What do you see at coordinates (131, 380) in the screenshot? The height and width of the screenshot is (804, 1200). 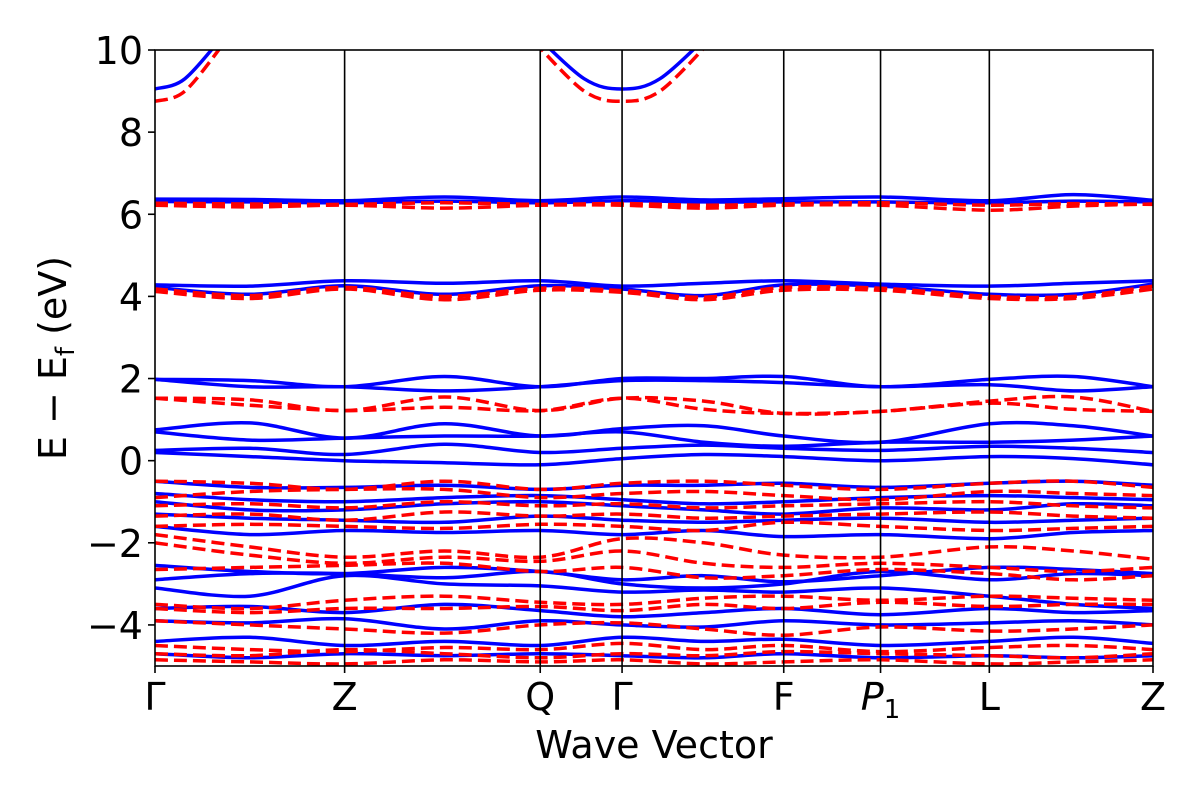 I see `y-tick-label: 2` at bounding box center [131, 380].